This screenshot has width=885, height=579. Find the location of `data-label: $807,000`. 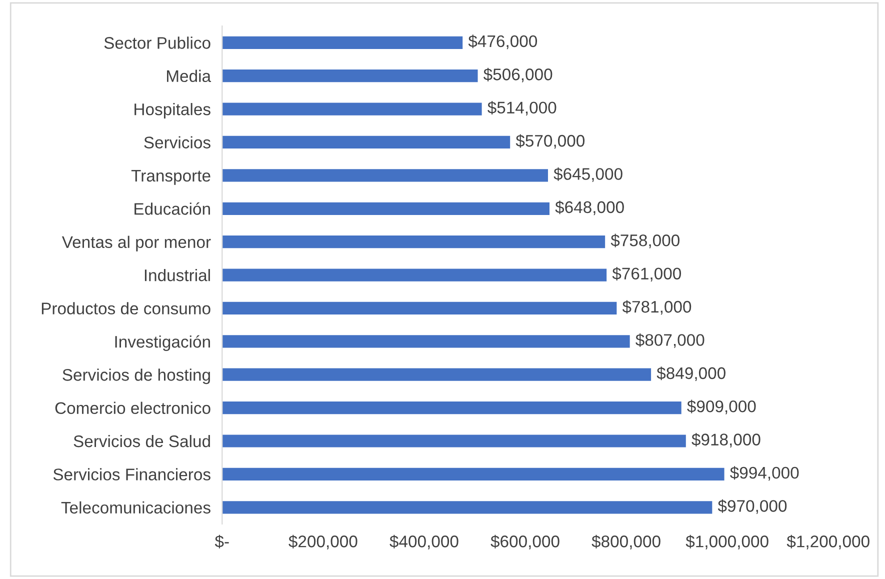

data-label: $807,000 is located at coordinates (670, 340).